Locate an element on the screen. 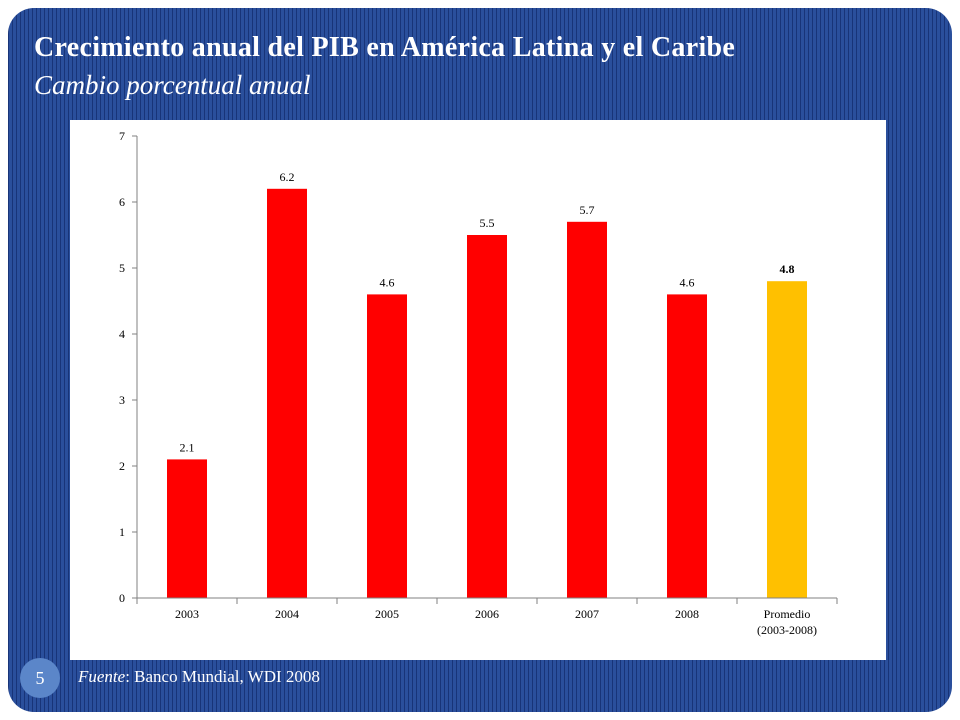 Image resolution: width=960 pixels, height=720 pixels. x-tick-label-line: Promedio is located at coordinates (787, 614).